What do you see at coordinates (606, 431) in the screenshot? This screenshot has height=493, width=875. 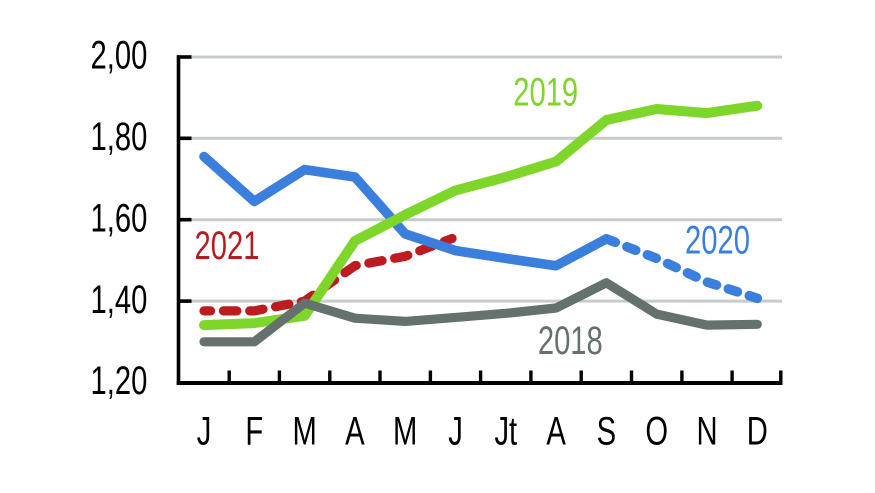 I see `svg-text: S` at bounding box center [606, 431].